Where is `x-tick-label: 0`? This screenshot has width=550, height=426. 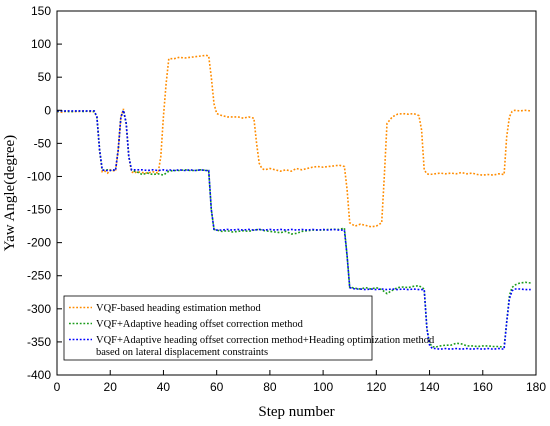
x-tick-label: 0 is located at coordinates (57, 387).